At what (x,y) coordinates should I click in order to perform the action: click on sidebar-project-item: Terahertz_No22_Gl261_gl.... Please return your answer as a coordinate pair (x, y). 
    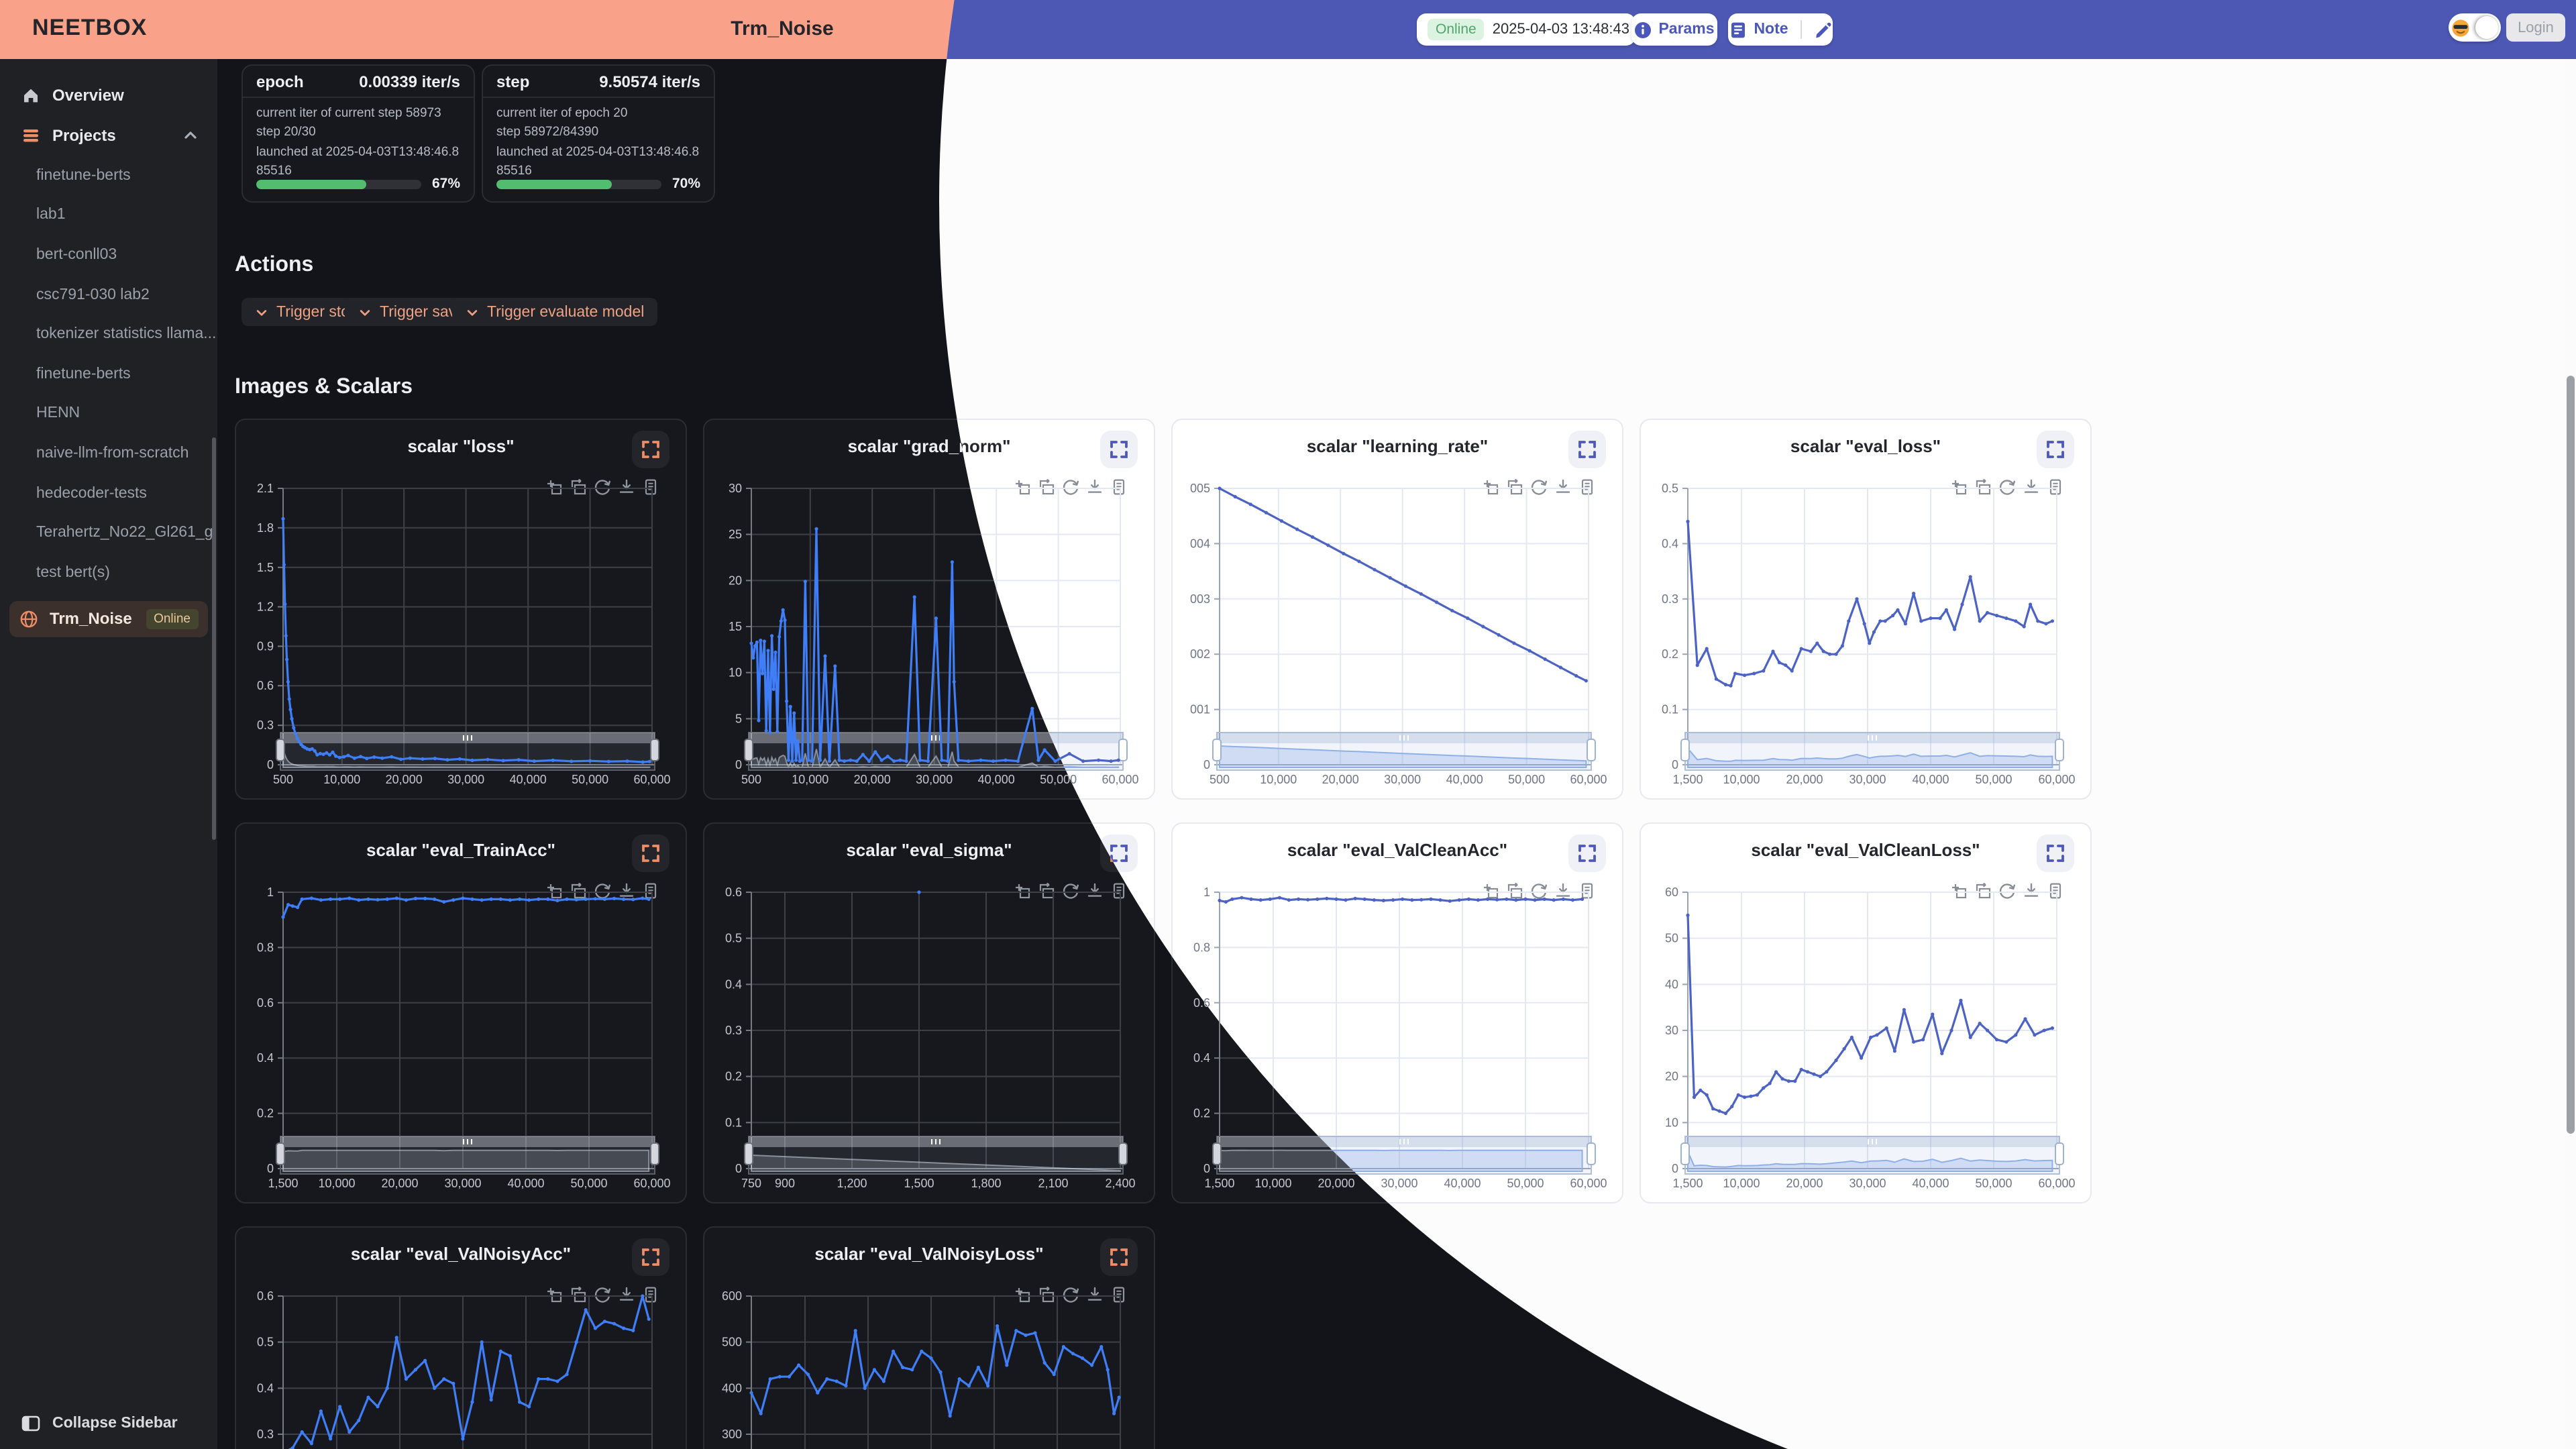
    Looking at the image, I should click on (126, 533).